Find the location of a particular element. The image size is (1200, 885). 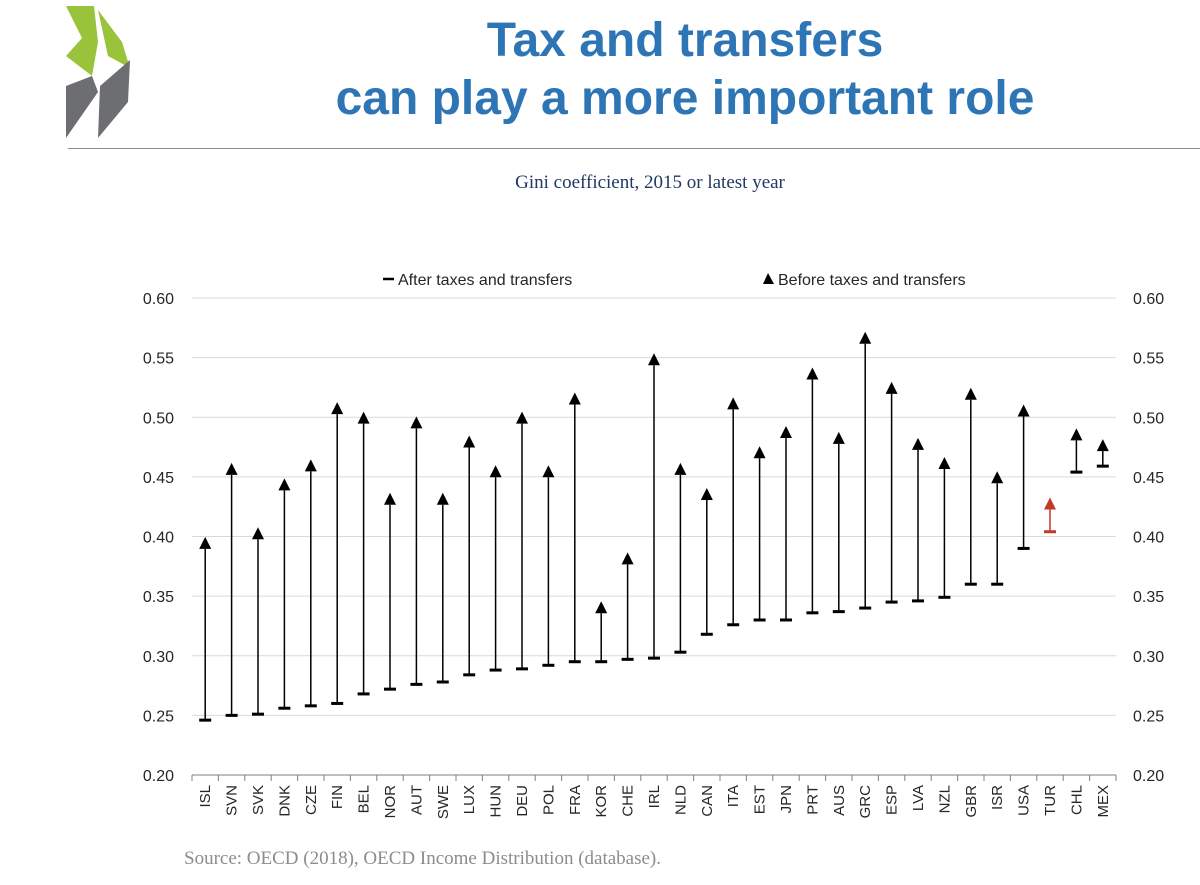

x-tick-label: FIN is located at coordinates (337, 797).